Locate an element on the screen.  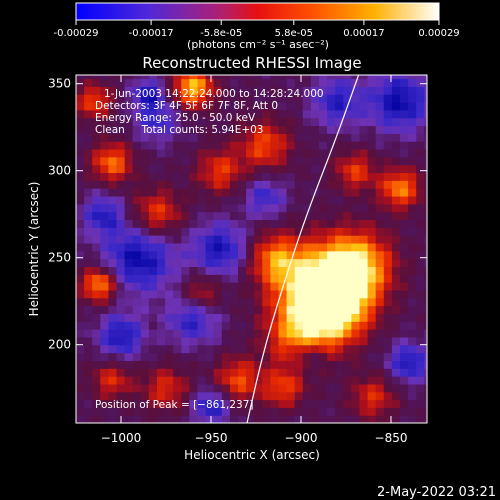
annotation-detectors: Detectors: 3F 4F 5F 6F 7F 8F, Att 0 is located at coordinates (186, 106).